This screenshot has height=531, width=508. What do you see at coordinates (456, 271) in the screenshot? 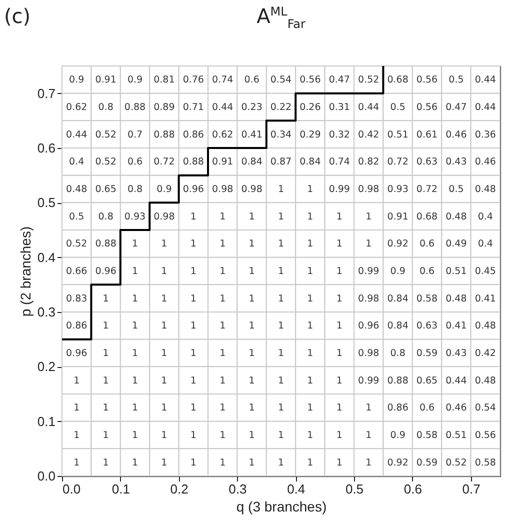
I see `data-label: 0.51` at bounding box center [456, 271].